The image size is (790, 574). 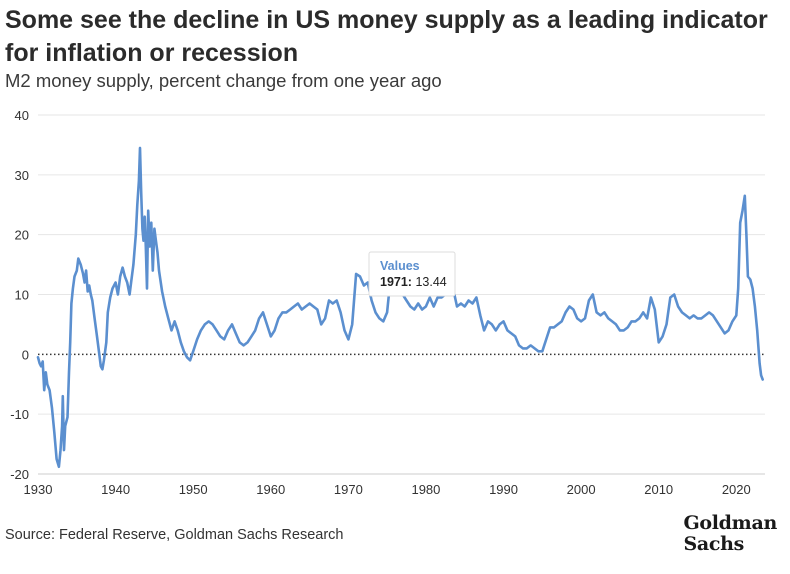 What do you see at coordinates (193, 489) in the screenshot?
I see `x-tick-label: 1950` at bounding box center [193, 489].